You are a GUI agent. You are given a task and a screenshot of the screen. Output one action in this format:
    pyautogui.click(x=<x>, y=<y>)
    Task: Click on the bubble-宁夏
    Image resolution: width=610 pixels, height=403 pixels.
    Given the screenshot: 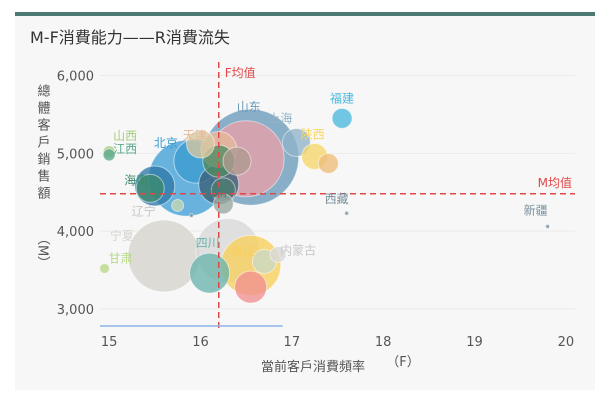 What is the action you would take?
    pyautogui.click(x=164, y=256)
    